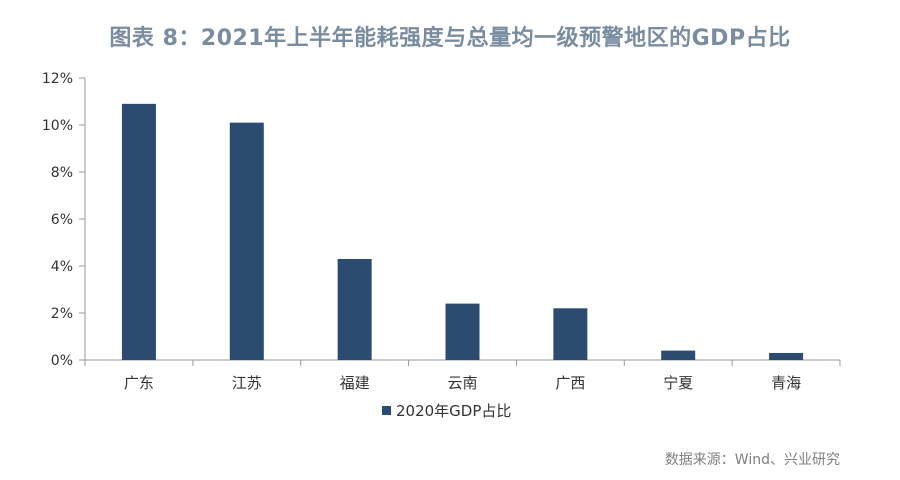 This screenshot has height=480, width=900. I want to click on bar-宁夏, so click(678, 355).